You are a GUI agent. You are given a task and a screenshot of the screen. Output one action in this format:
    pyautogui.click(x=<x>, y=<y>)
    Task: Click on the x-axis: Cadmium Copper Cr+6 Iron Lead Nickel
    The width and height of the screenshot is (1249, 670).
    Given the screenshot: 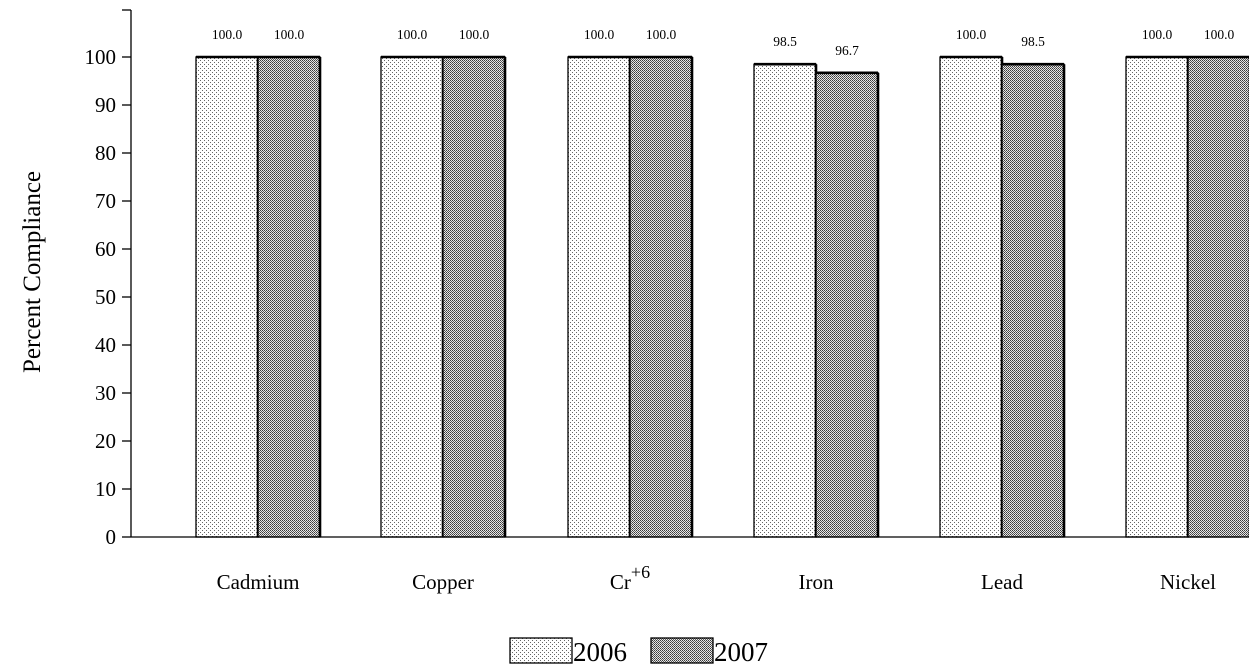 What is the action you would take?
    pyautogui.click(x=686, y=565)
    